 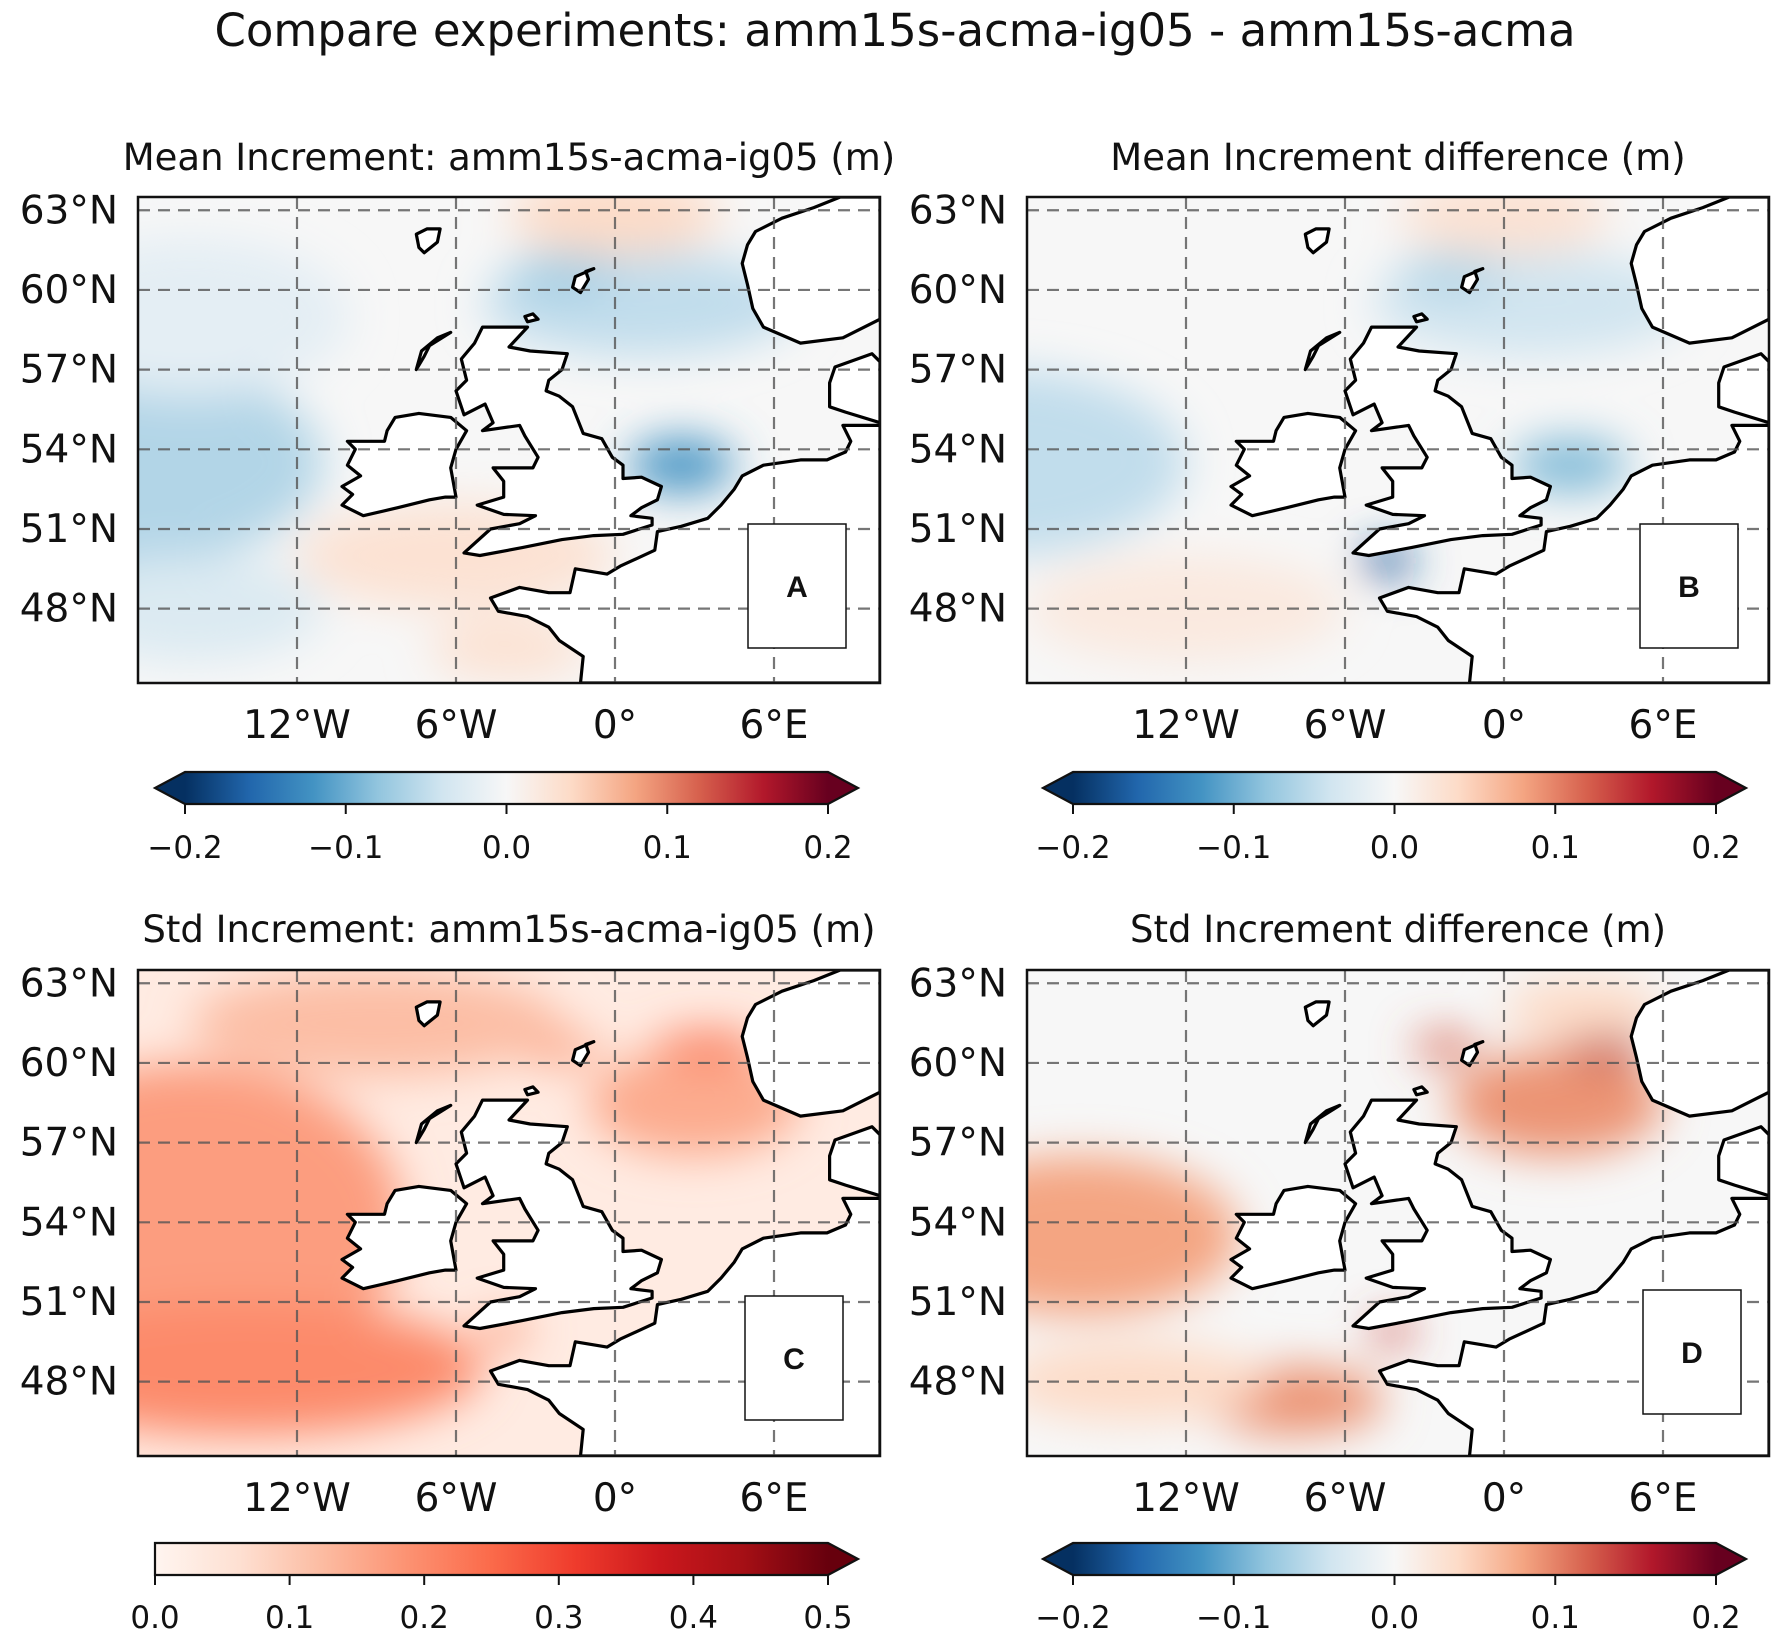 What do you see at coordinates (615, 725) in the screenshot?
I see `lon-tick-label: 0°` at bounding box center [615, 725].